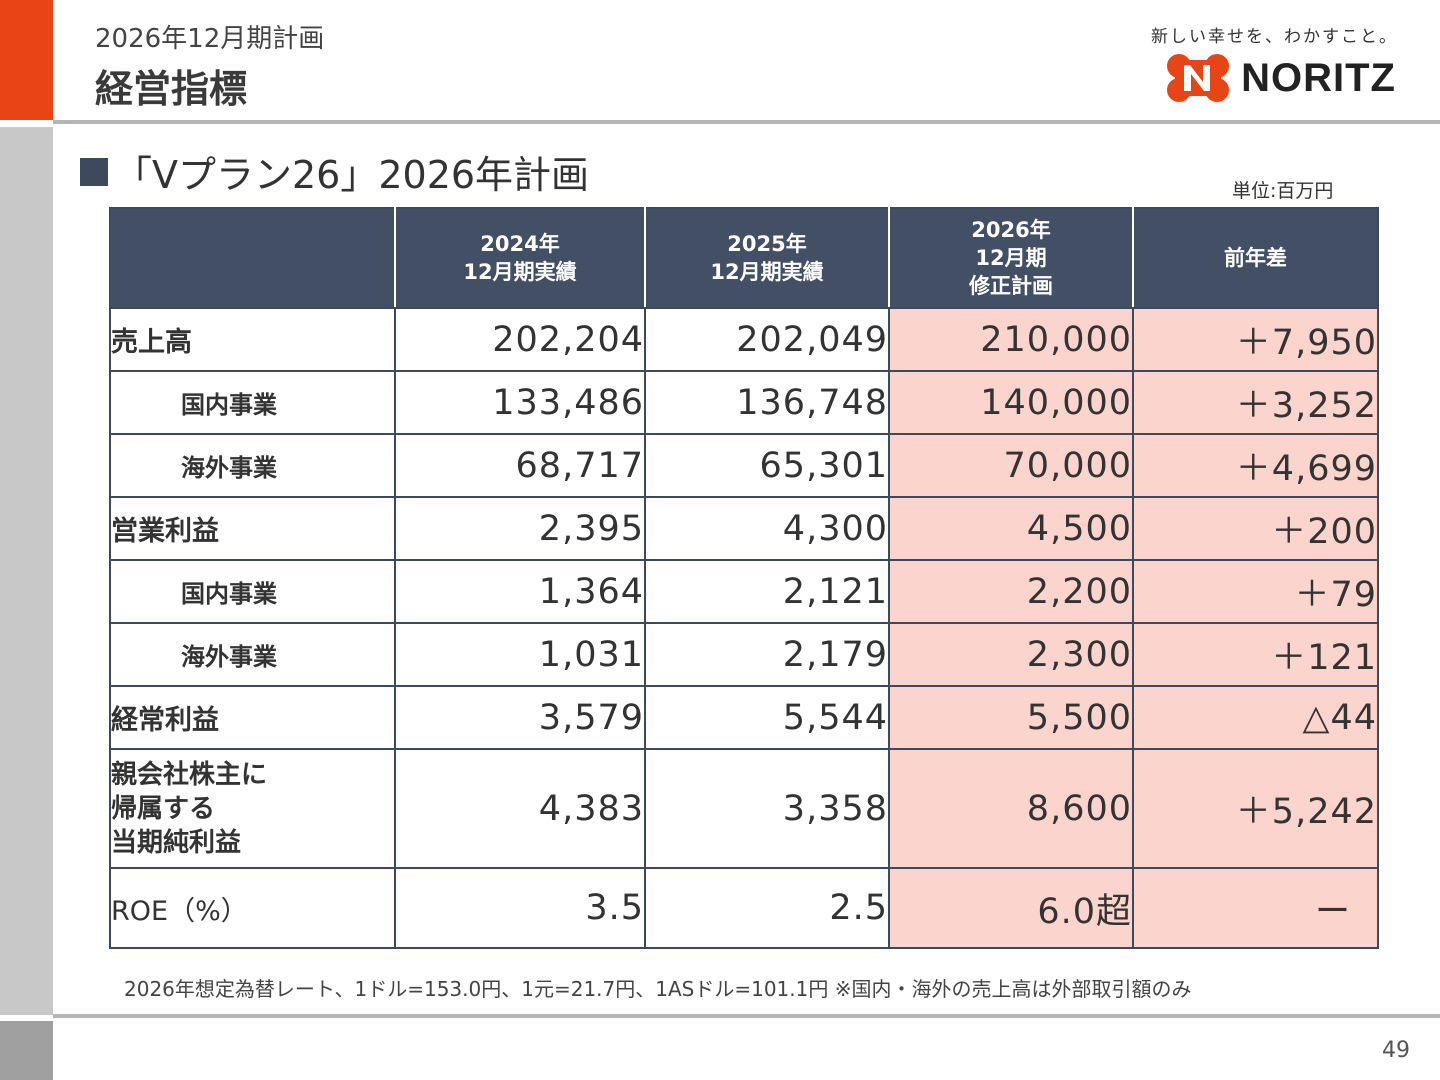  I want to click on header-2026-plan: 2026年 12月期 修正計画, so click(1011, 258).